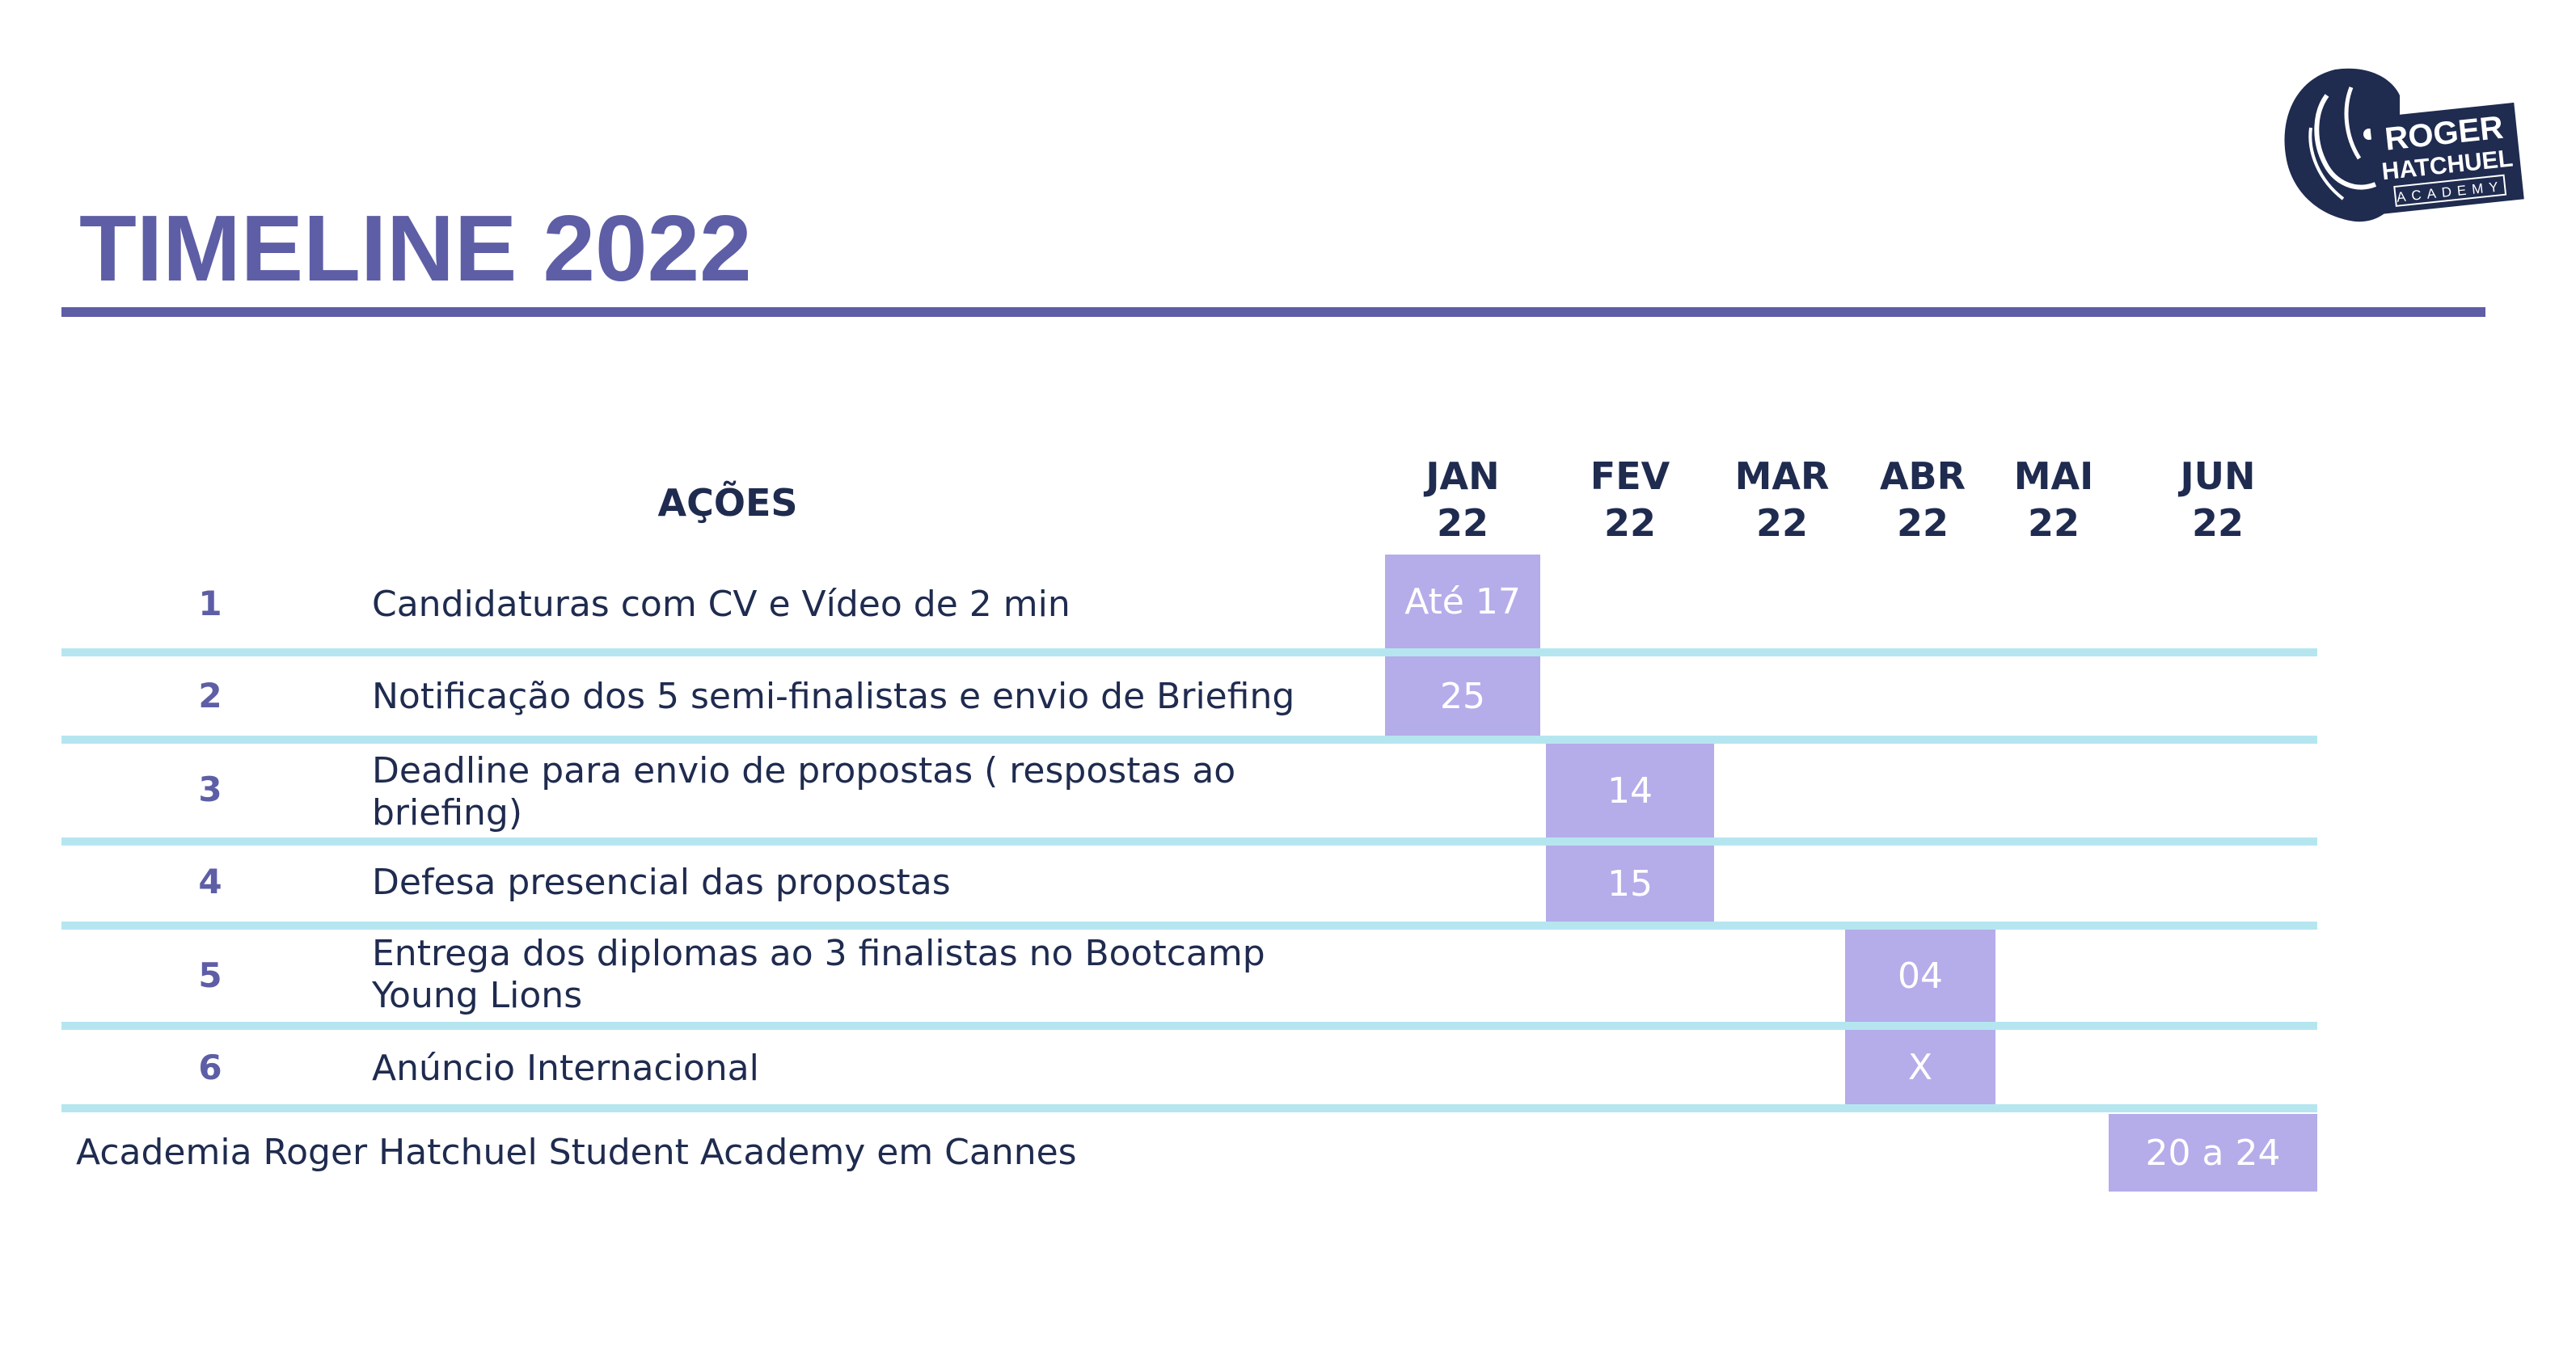  I want to click on month-name: FEV, so click(1630, 476).